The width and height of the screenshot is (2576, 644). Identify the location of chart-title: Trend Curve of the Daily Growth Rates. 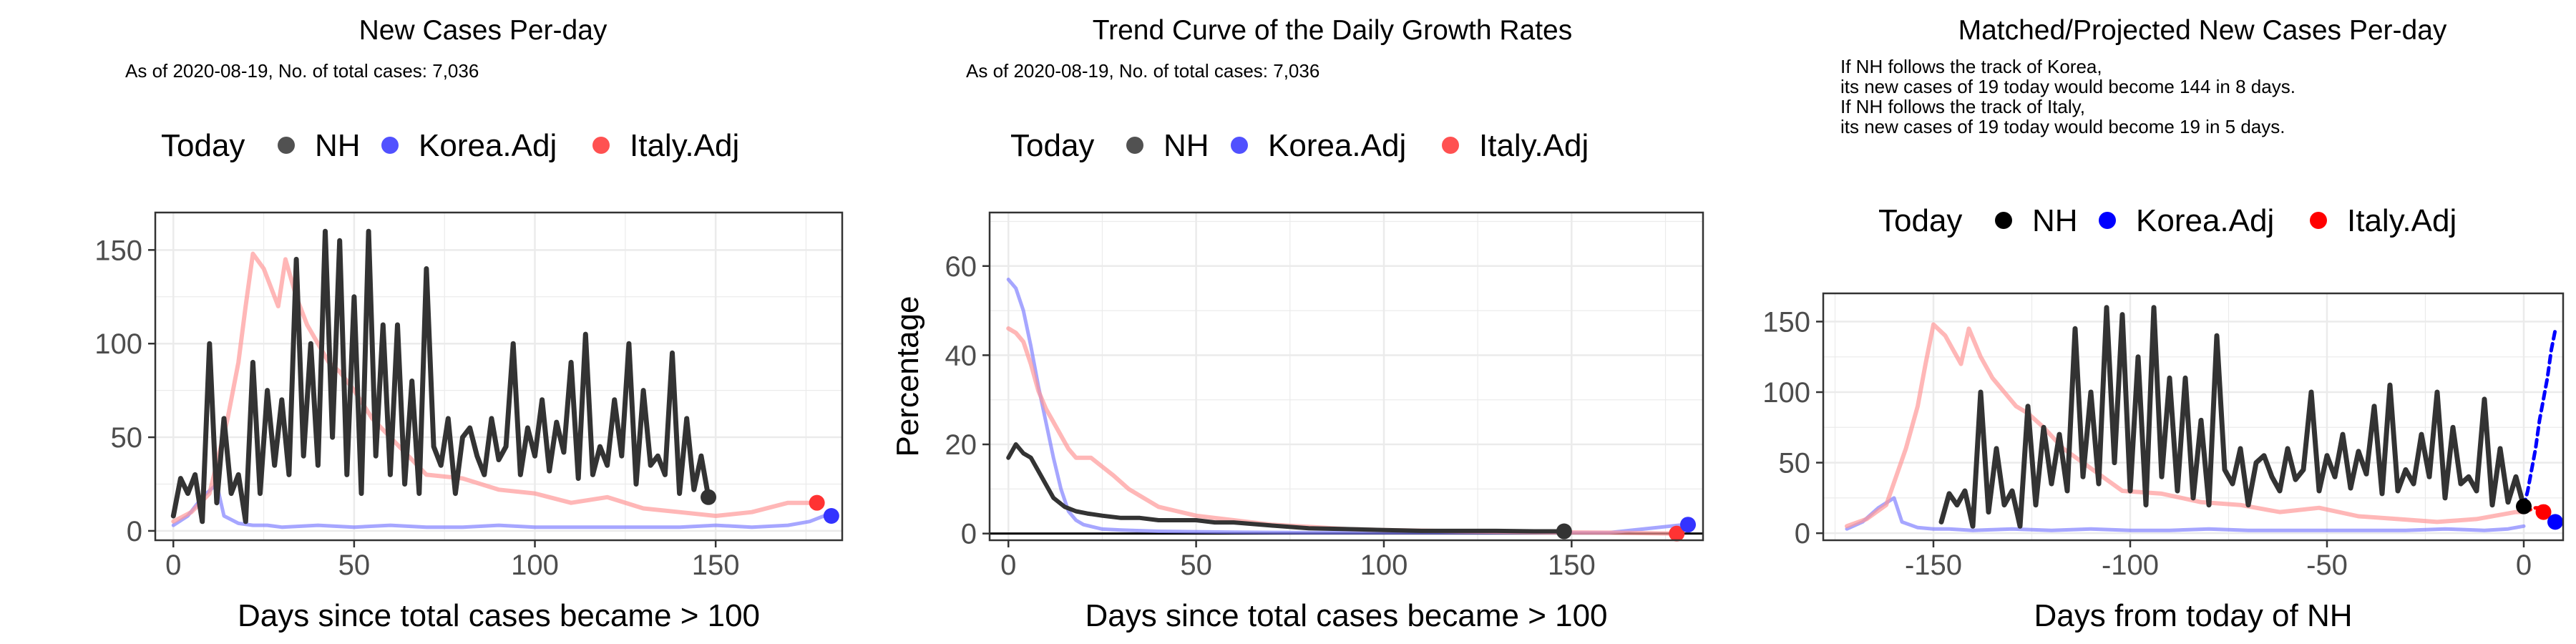
(1332, 30).